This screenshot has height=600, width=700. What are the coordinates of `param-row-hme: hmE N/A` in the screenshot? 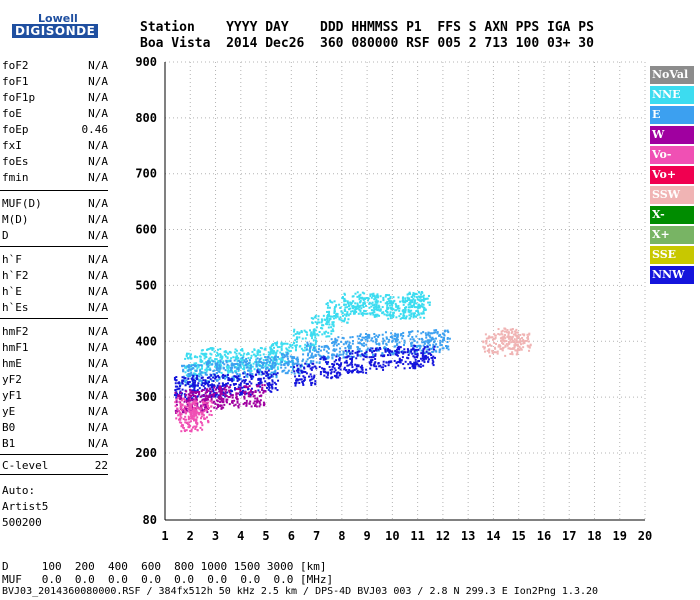 It's located at (55, 364).